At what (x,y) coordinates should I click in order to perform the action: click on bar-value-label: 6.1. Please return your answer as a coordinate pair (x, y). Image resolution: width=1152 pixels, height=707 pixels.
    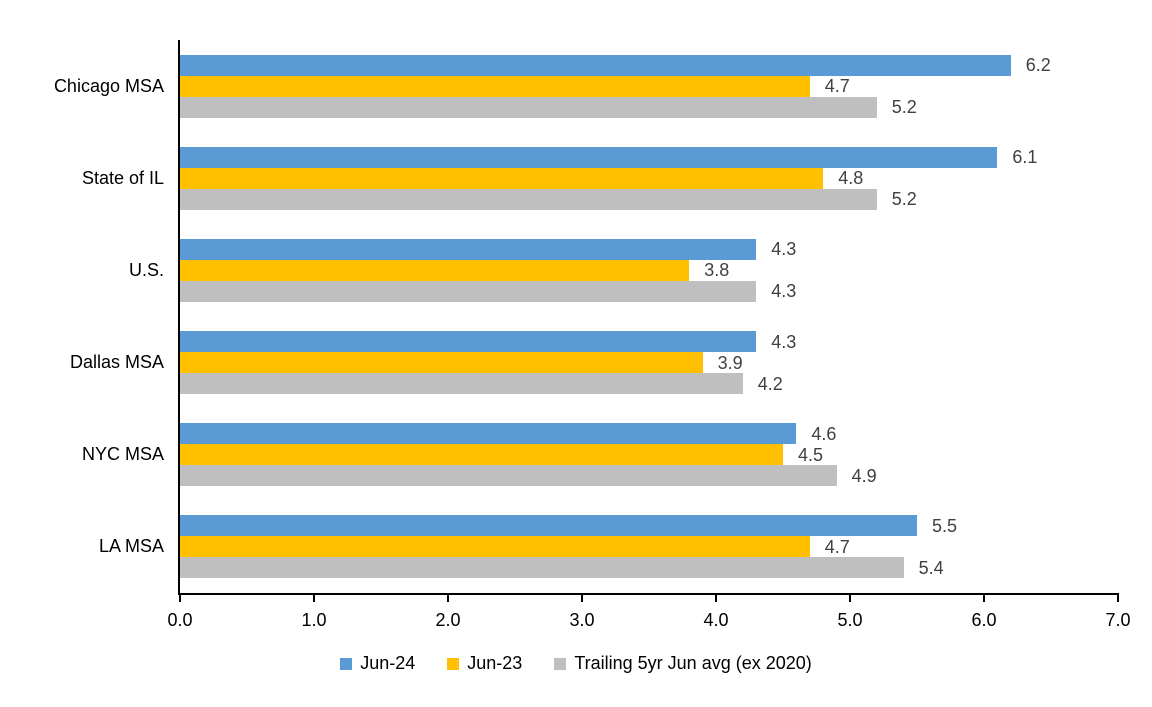
    Looking at the image, I should click on (1025, 157).